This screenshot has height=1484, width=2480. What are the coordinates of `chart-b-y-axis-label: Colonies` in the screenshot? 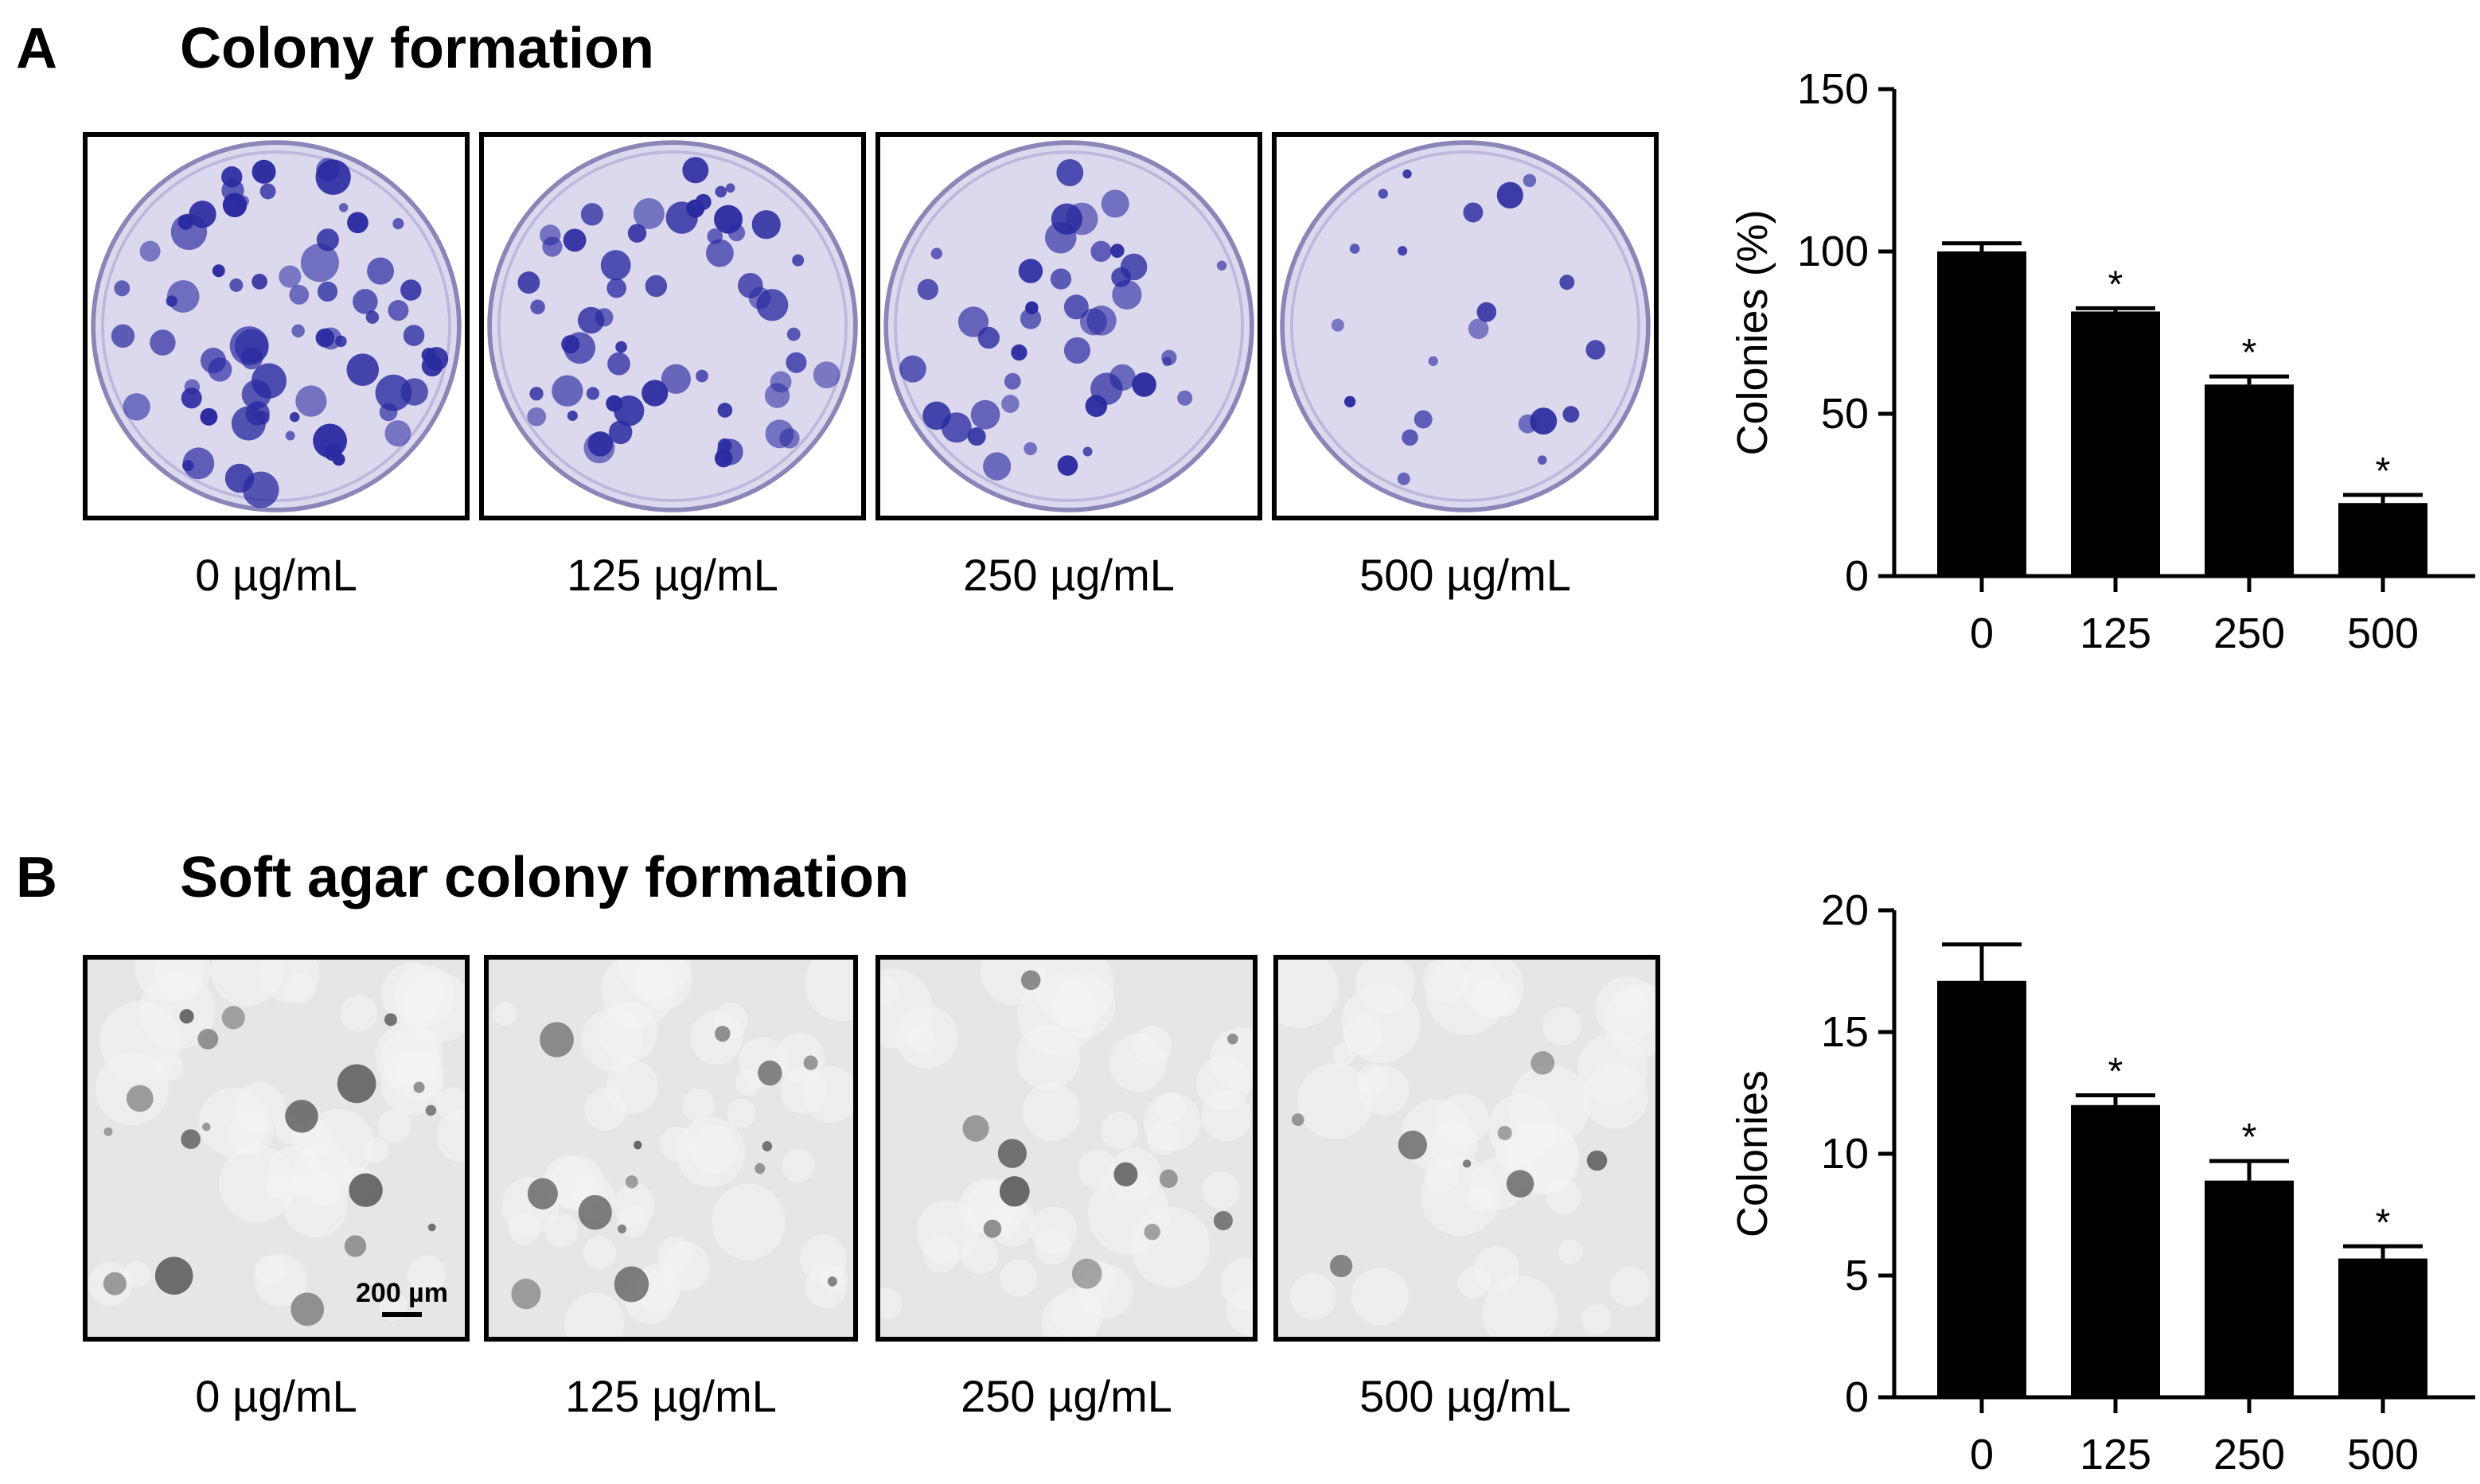 It's located at (1752, 1153).